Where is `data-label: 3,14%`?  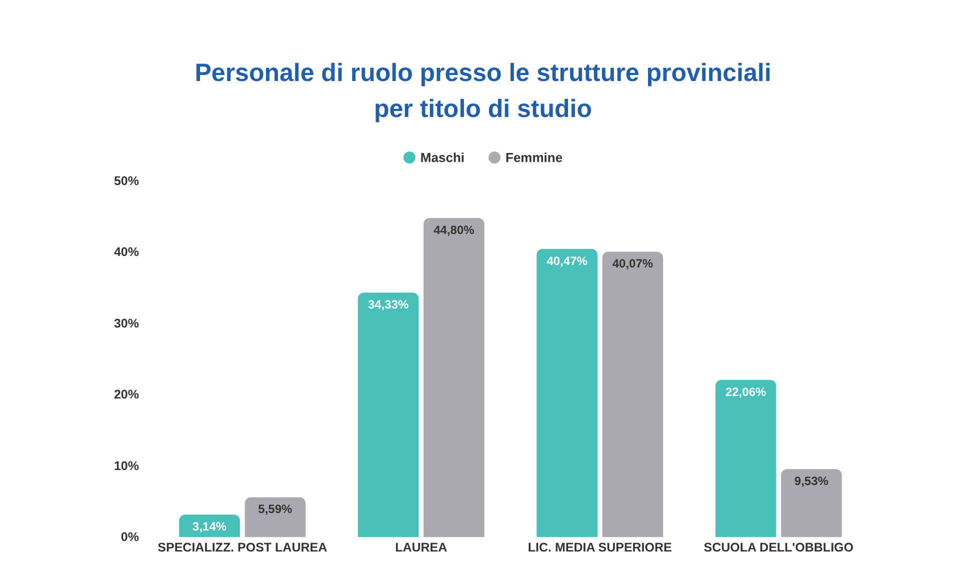 data-label: 3,14% is located at coordinates (209, 527).